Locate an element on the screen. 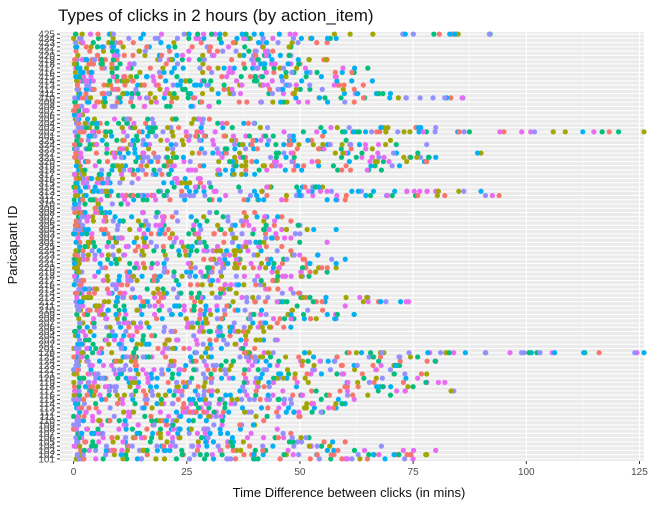  y-tick-label: 418 is located at coordinates (46, 64).